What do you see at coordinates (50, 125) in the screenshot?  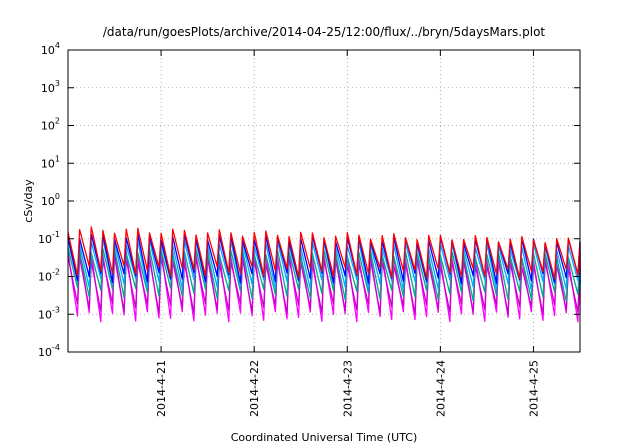 I see `y-tick-label: 10²` at bounding box center [50, 125].